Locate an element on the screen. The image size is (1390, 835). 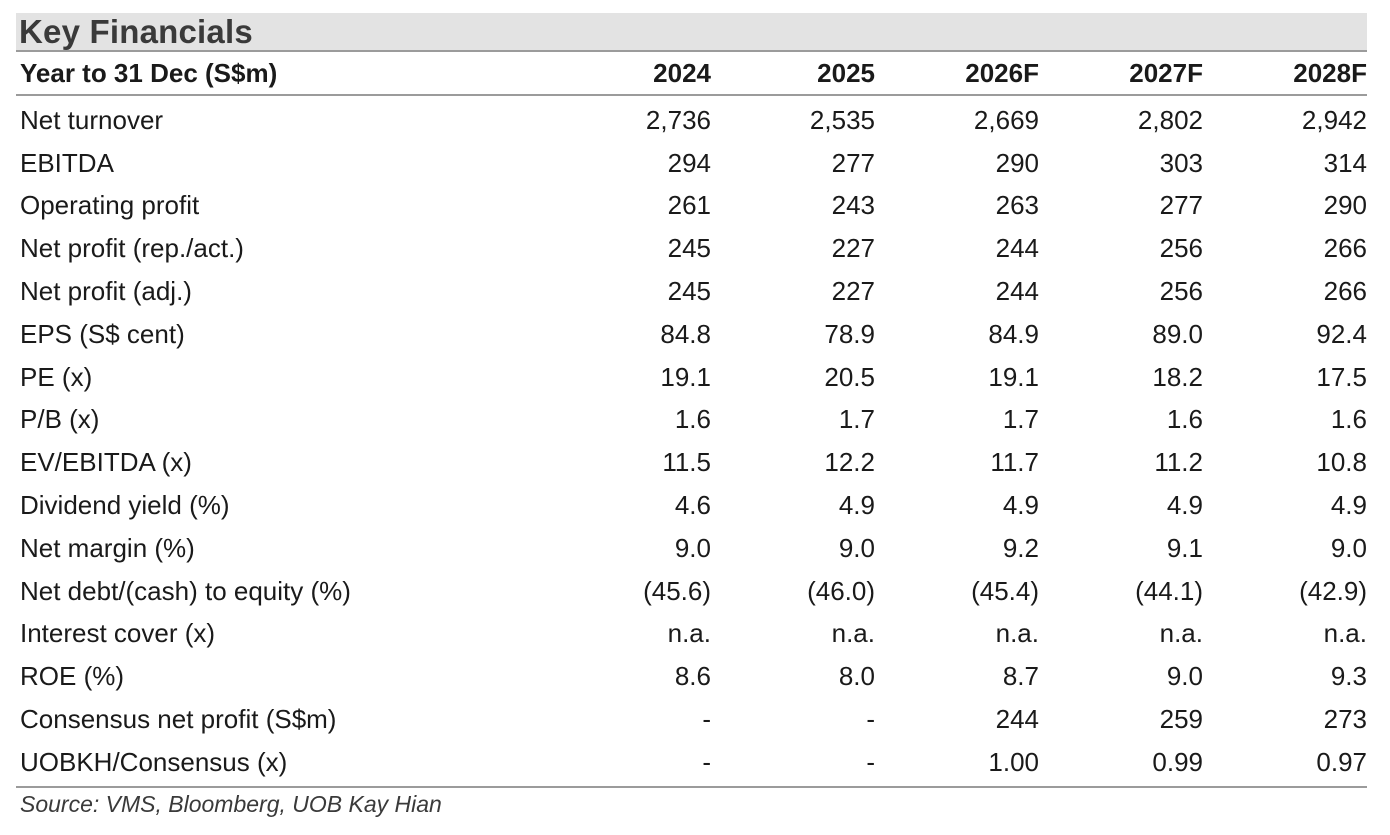
row-label: PE (x) is located at coordinates (56, 376).